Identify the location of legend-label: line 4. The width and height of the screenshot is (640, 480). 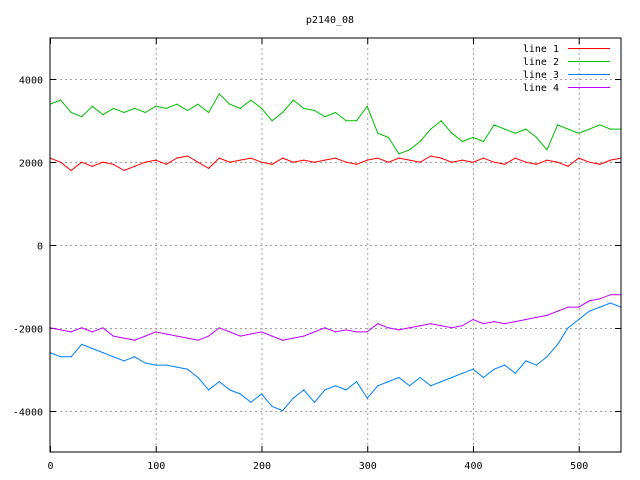
(541, 88).